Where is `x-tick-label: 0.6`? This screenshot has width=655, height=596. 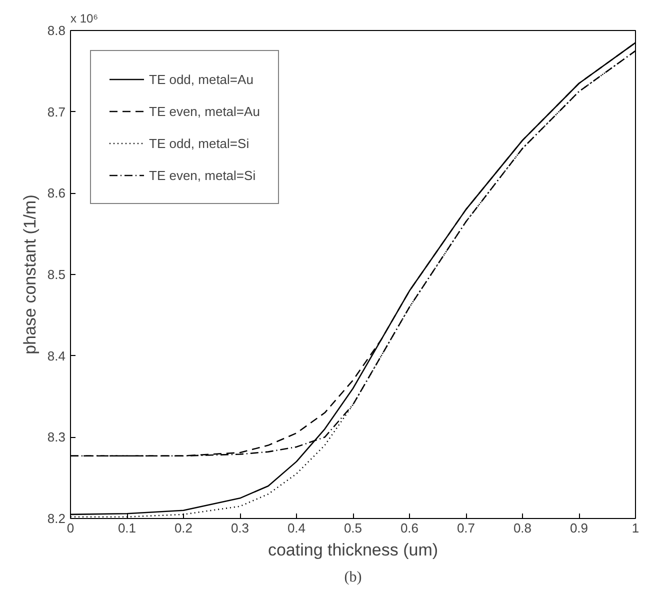
x-tick-label: 0.6 is located at coordinates (409, 528).